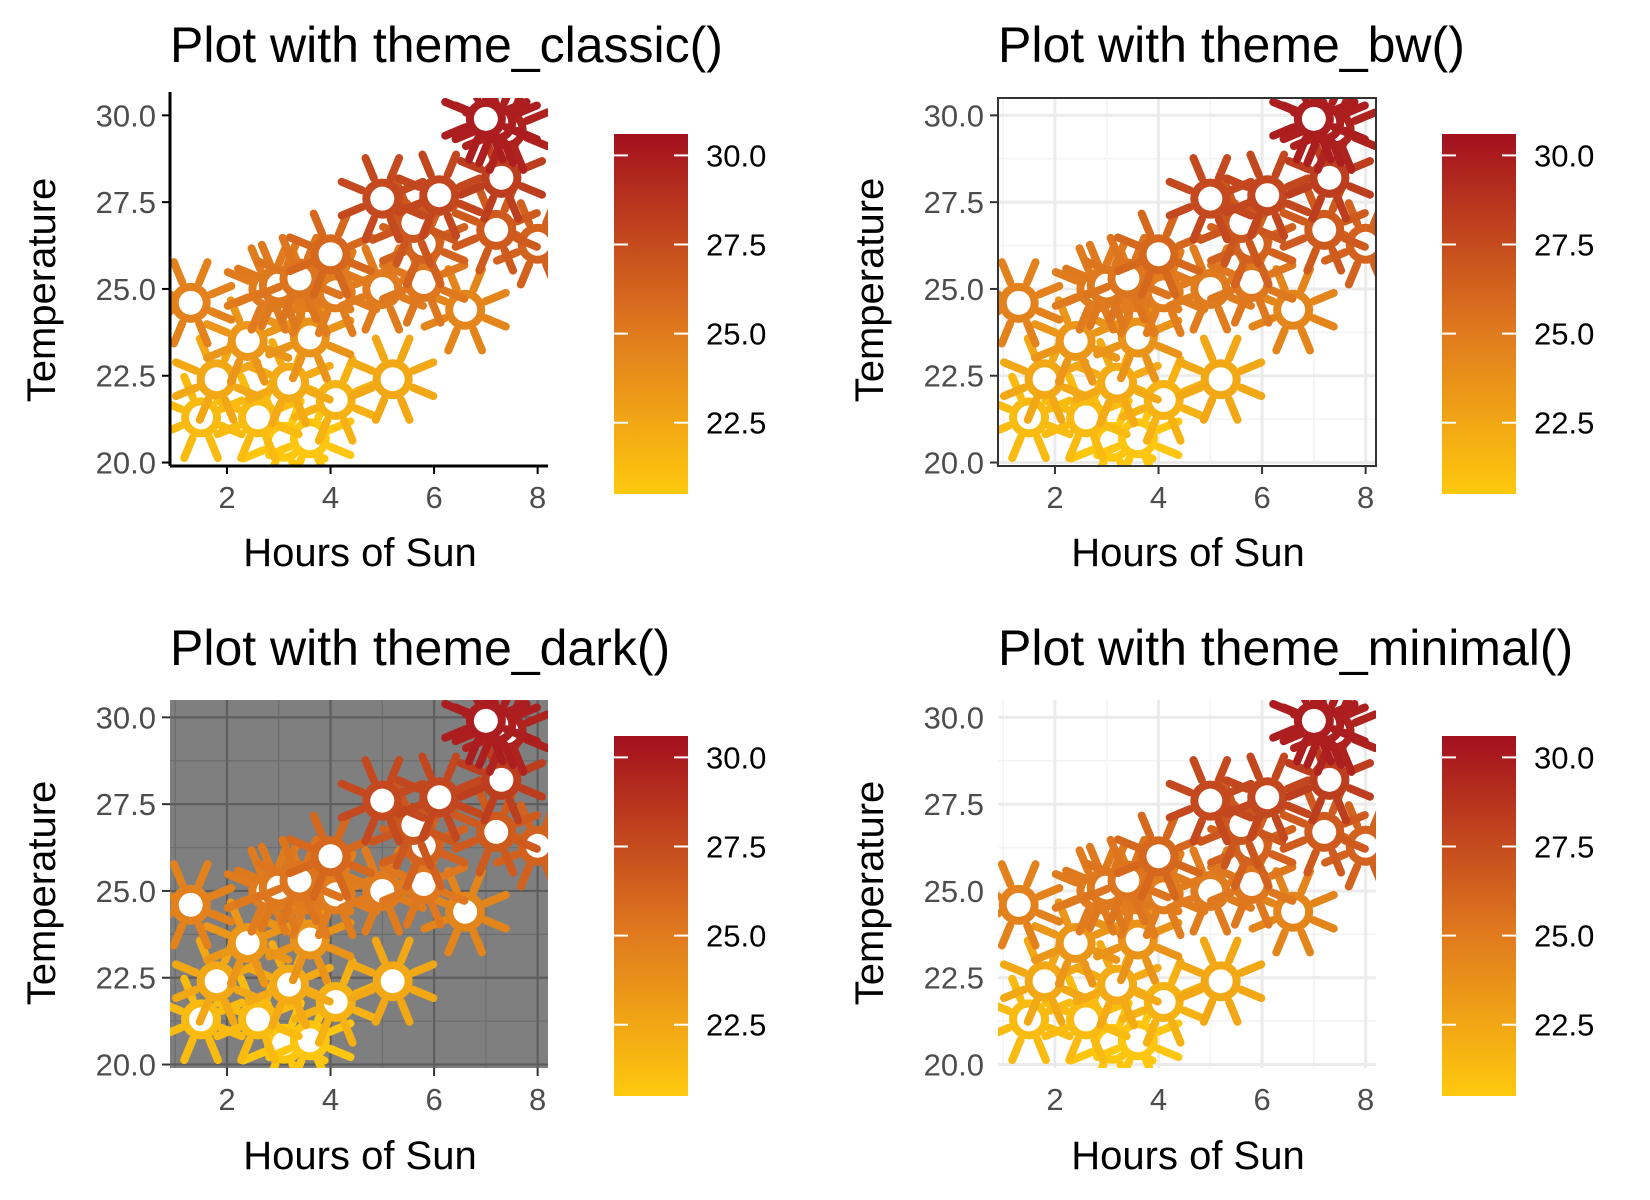  I want to click on panel-title: Plot with theme_dark(), so click(420, 648).